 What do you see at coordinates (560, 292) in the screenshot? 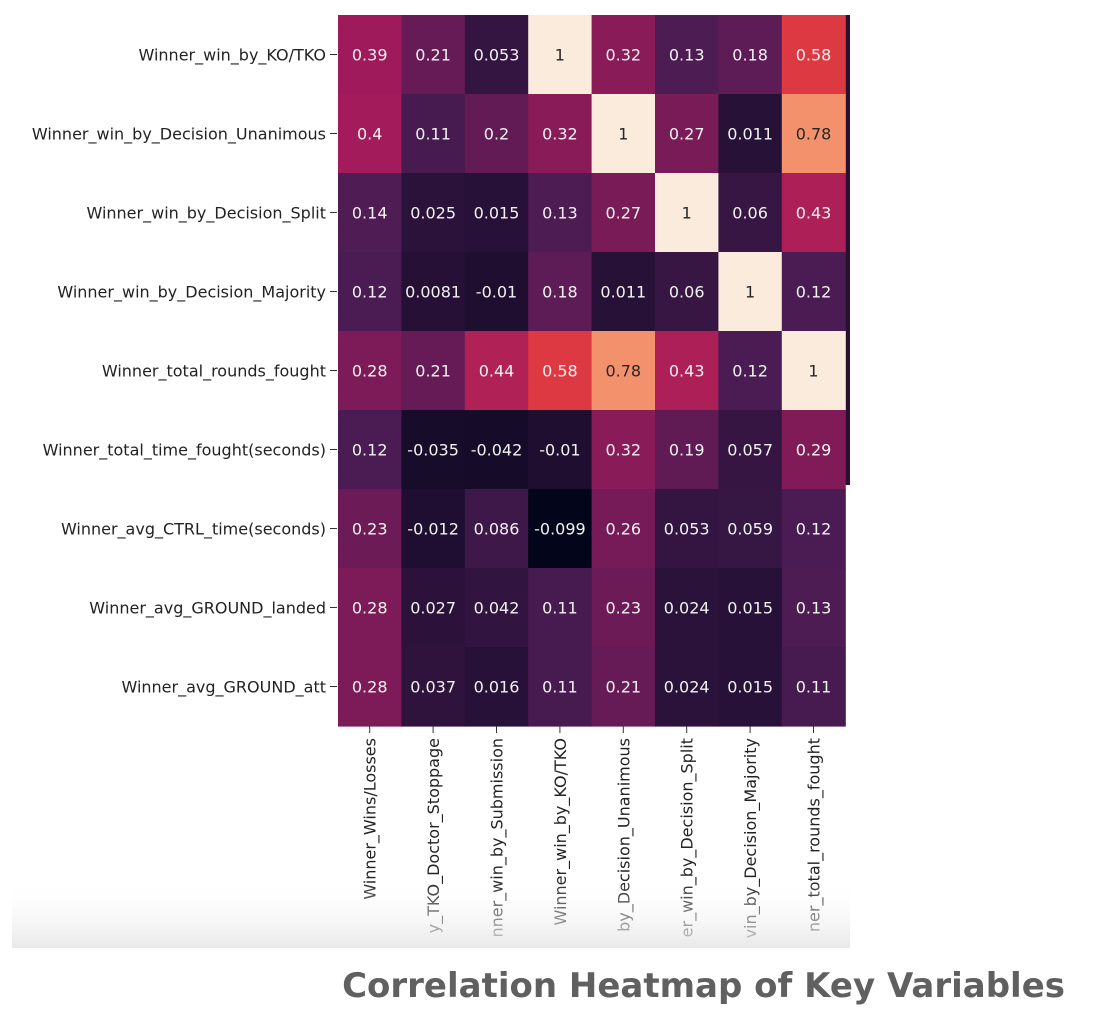
I see `cell-value-label: 0.18` at bounding box center [560, 292].